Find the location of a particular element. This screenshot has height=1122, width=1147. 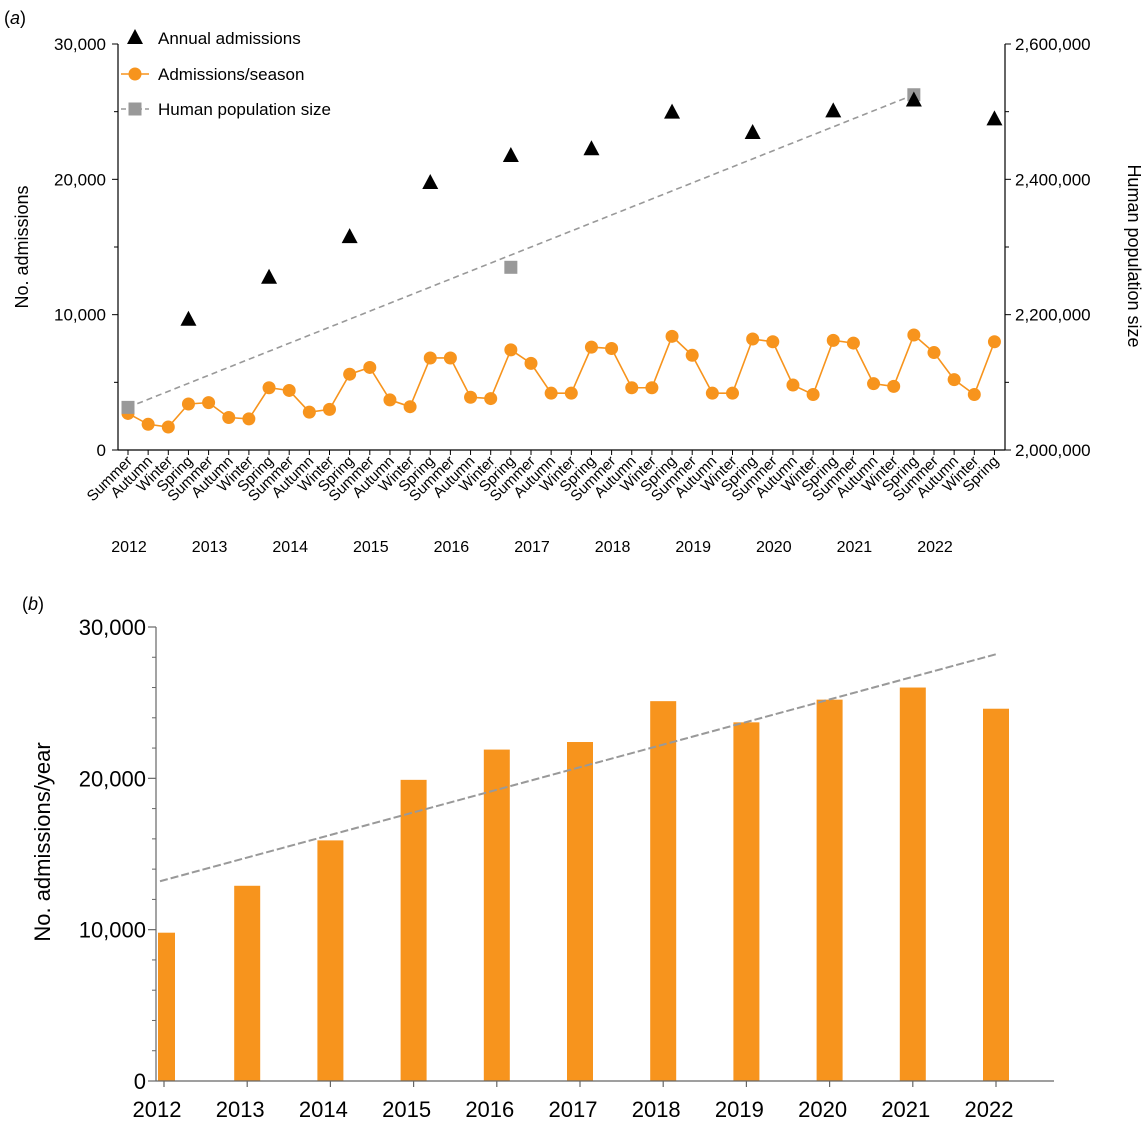

y-left-tick-label: 20,000 is located at coordinates (80, 179).